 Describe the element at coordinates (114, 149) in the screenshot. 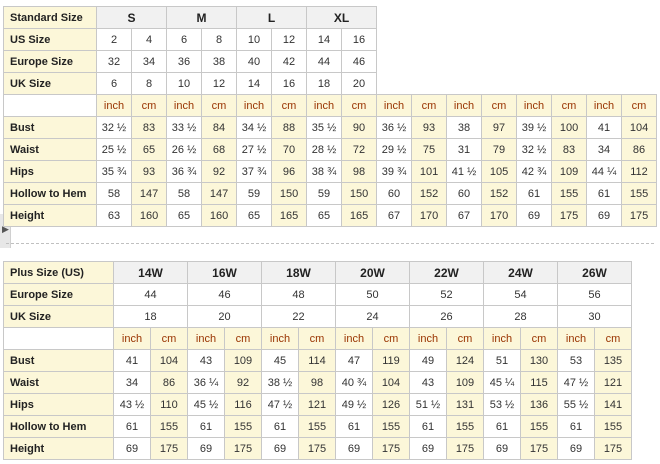

I see `measurement-cell: 25 ½` at that location.